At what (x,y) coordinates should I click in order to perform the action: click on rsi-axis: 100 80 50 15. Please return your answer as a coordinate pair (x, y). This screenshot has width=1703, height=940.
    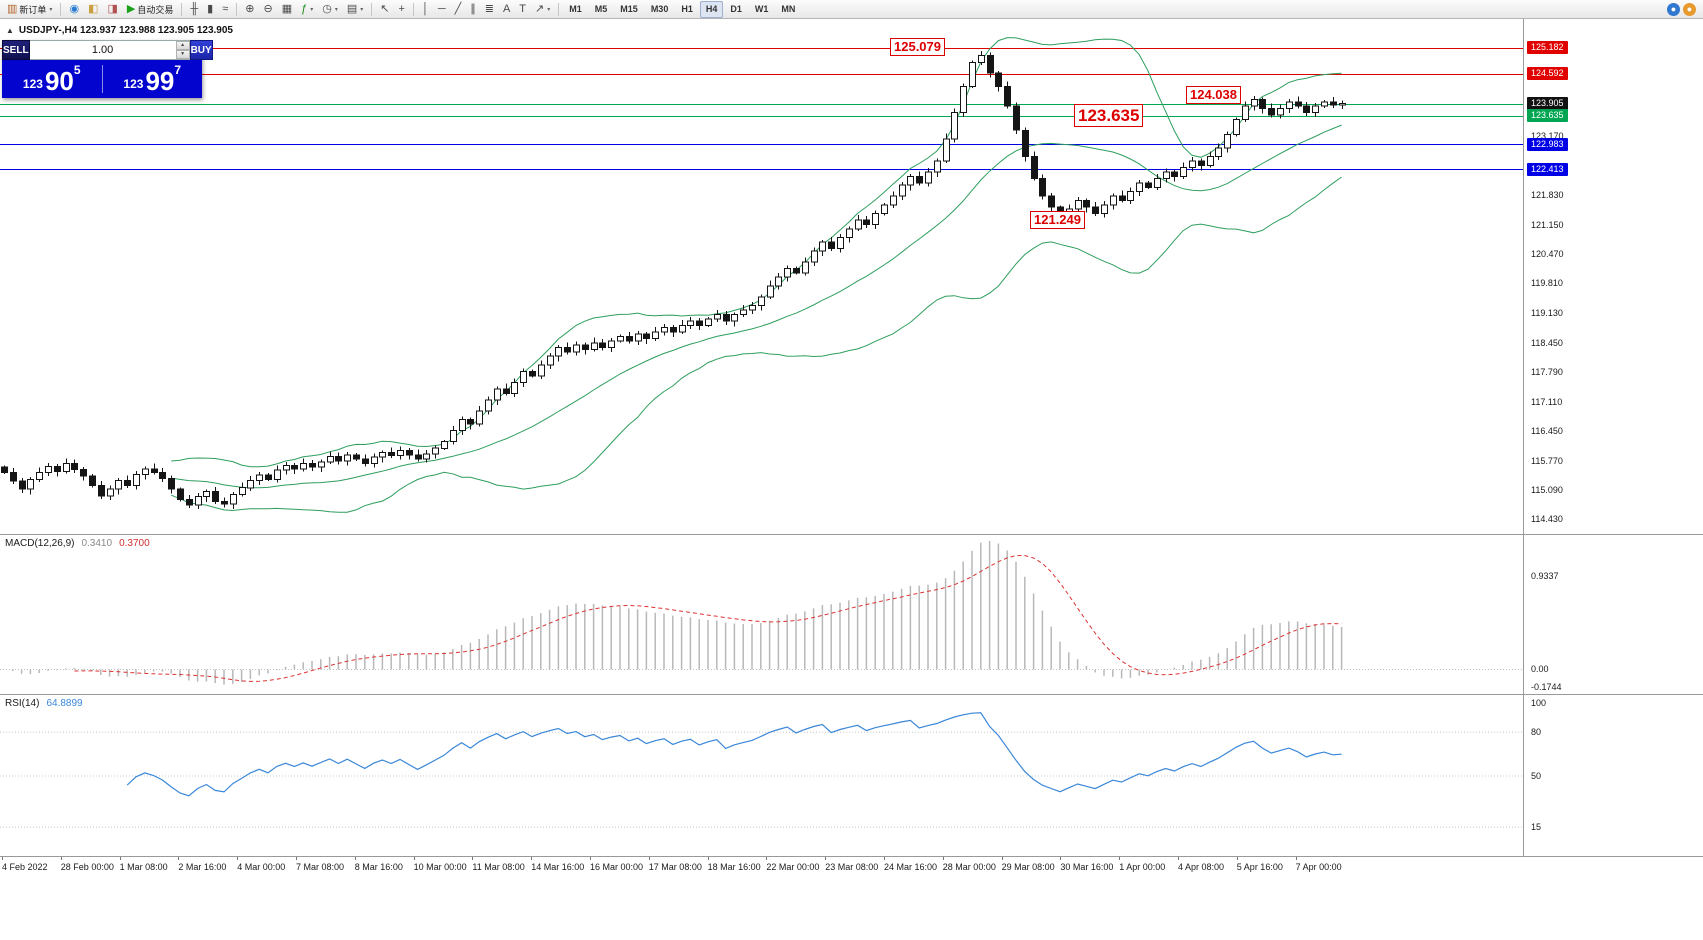
    Looking at the image, I should click on (1613, 775).